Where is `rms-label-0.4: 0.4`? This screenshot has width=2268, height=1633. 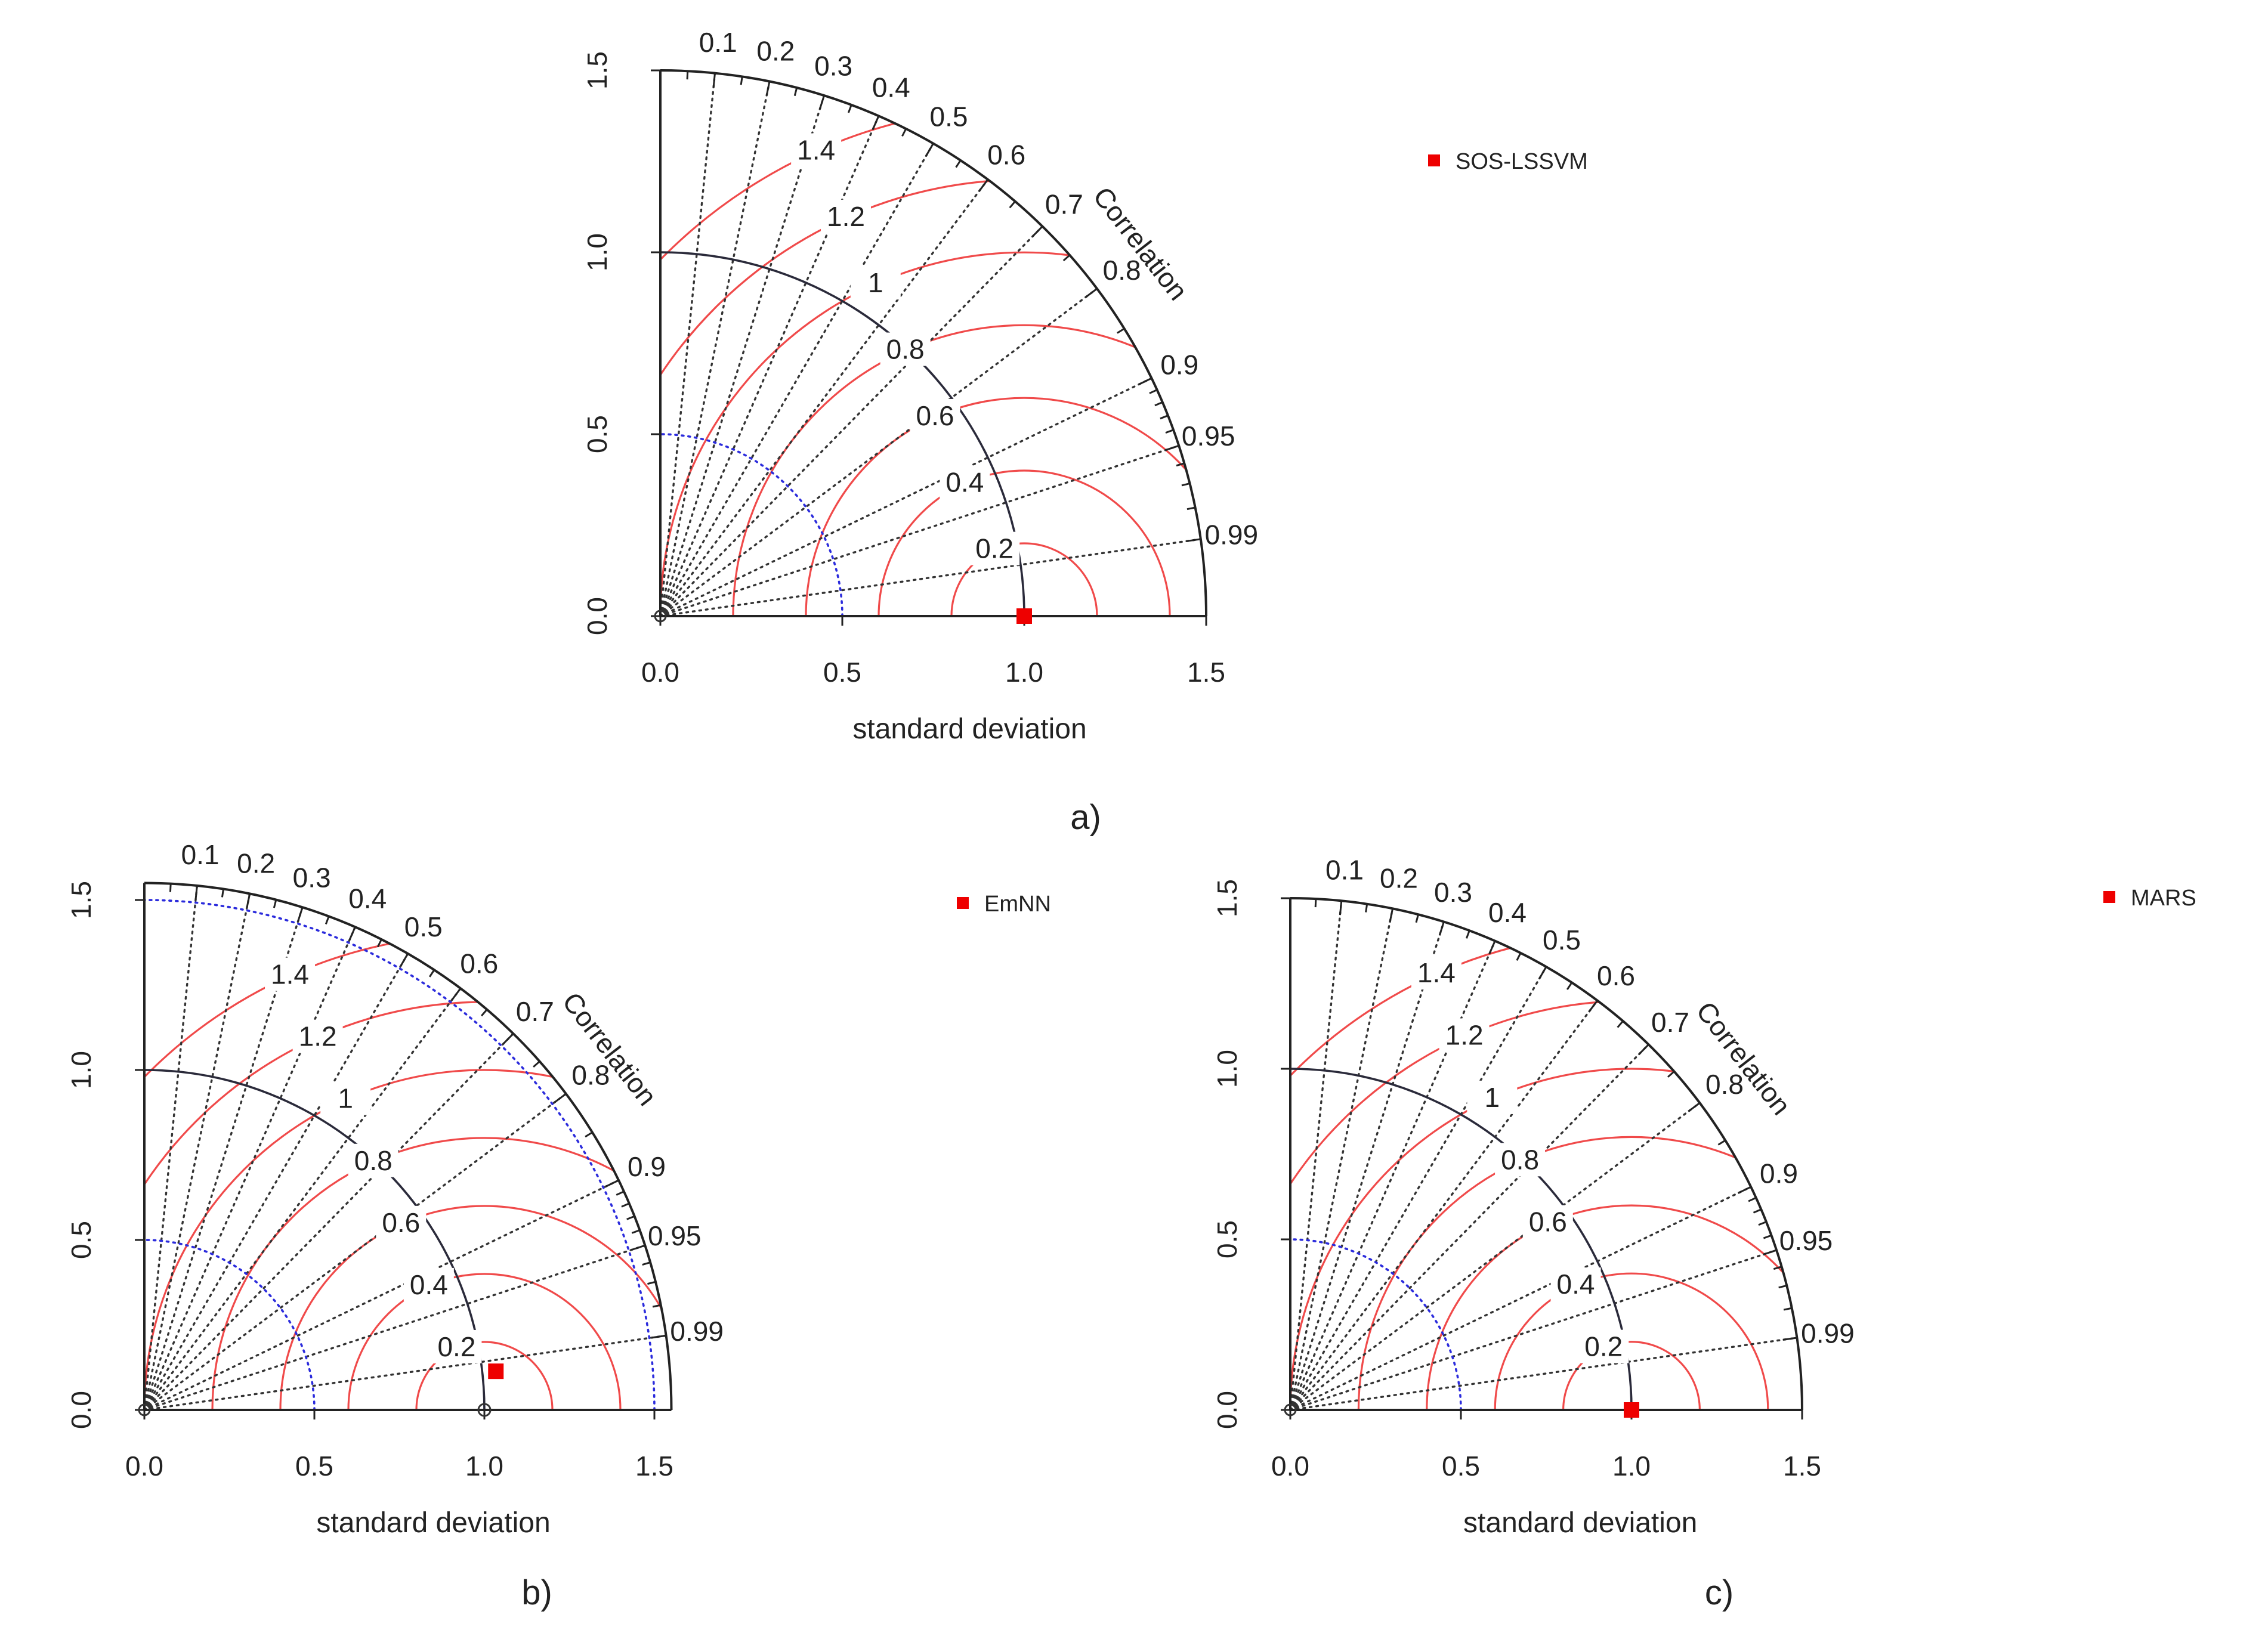
rms-label-0.4: 0.4 is located at coordinates (964, 481).